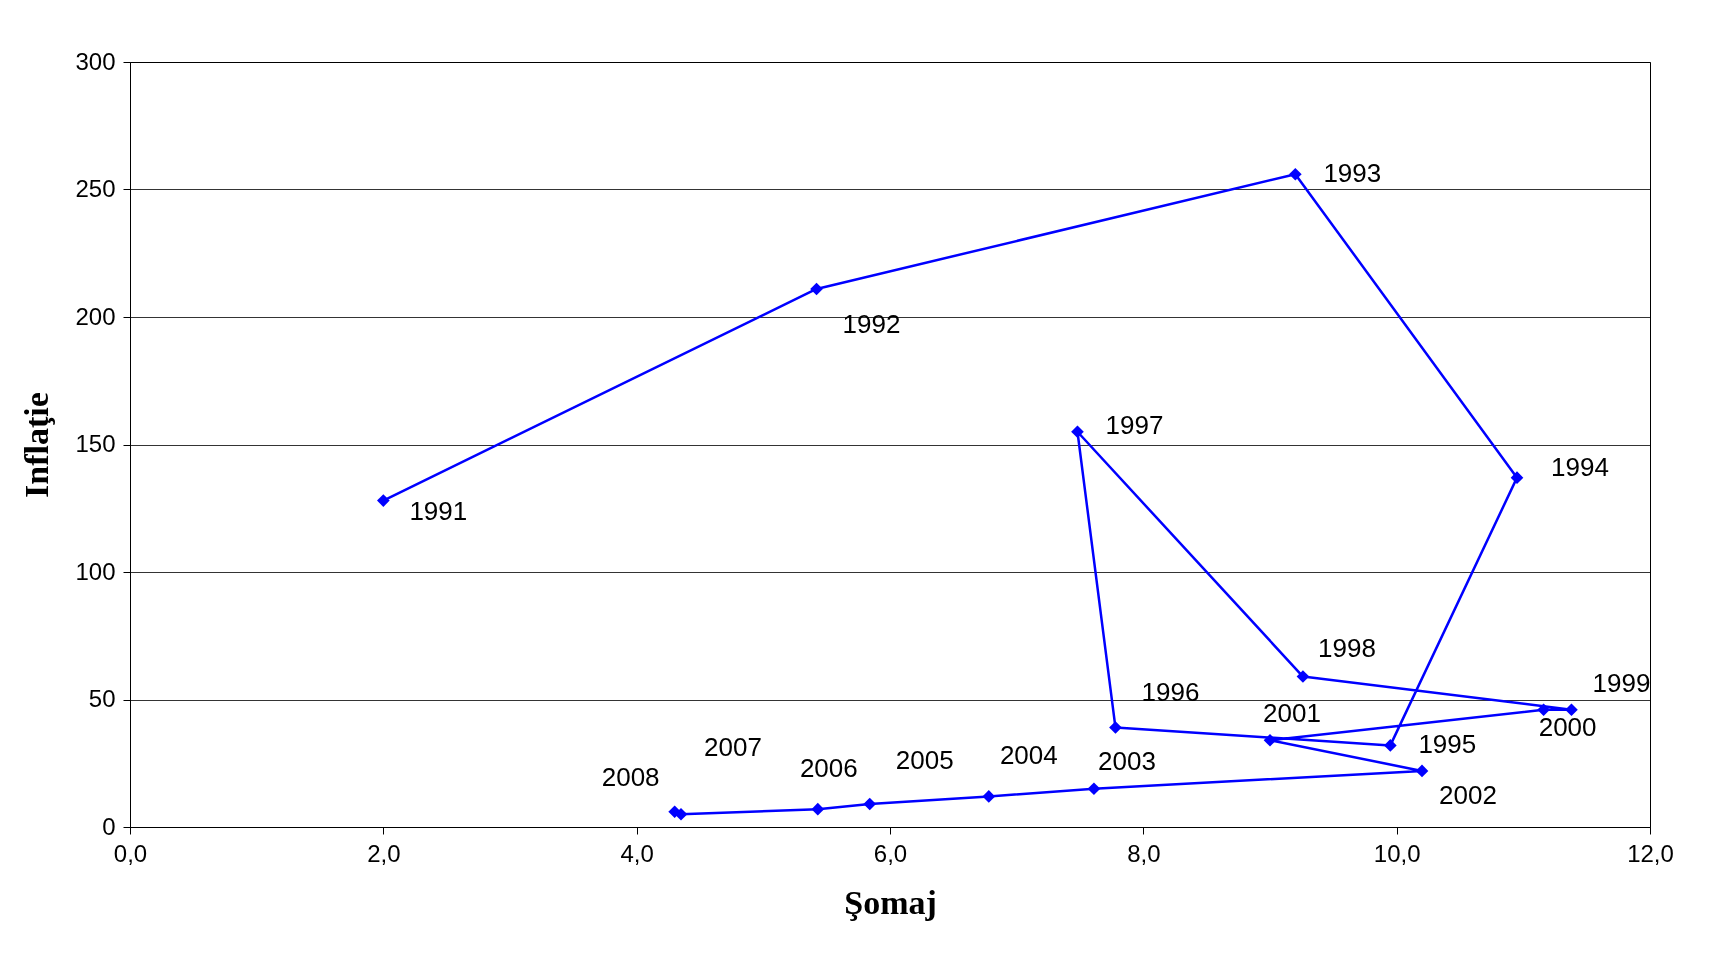 The image size is (1728, 964). I want to click on annotation: 2001, so click(1292, 713).